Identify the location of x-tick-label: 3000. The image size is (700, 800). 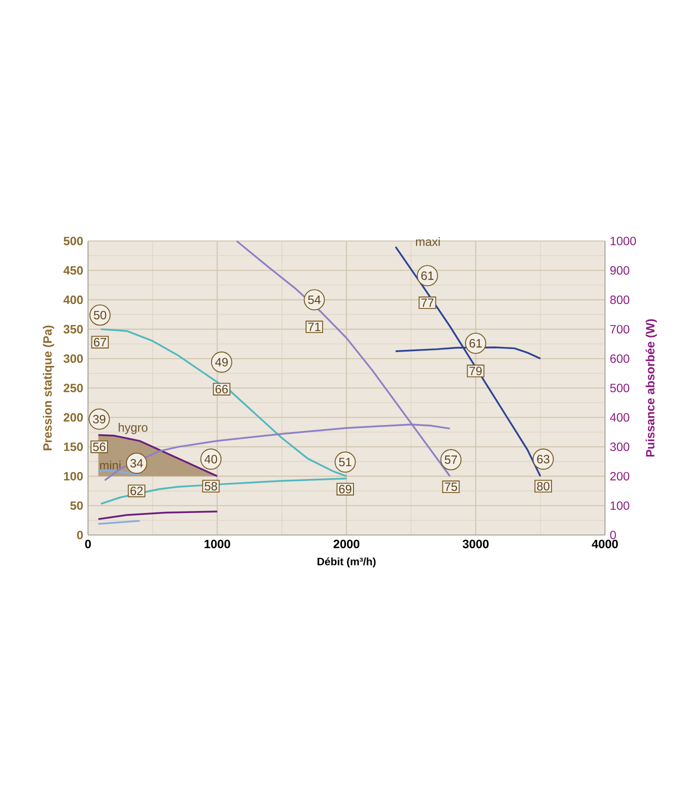
(475, 544).